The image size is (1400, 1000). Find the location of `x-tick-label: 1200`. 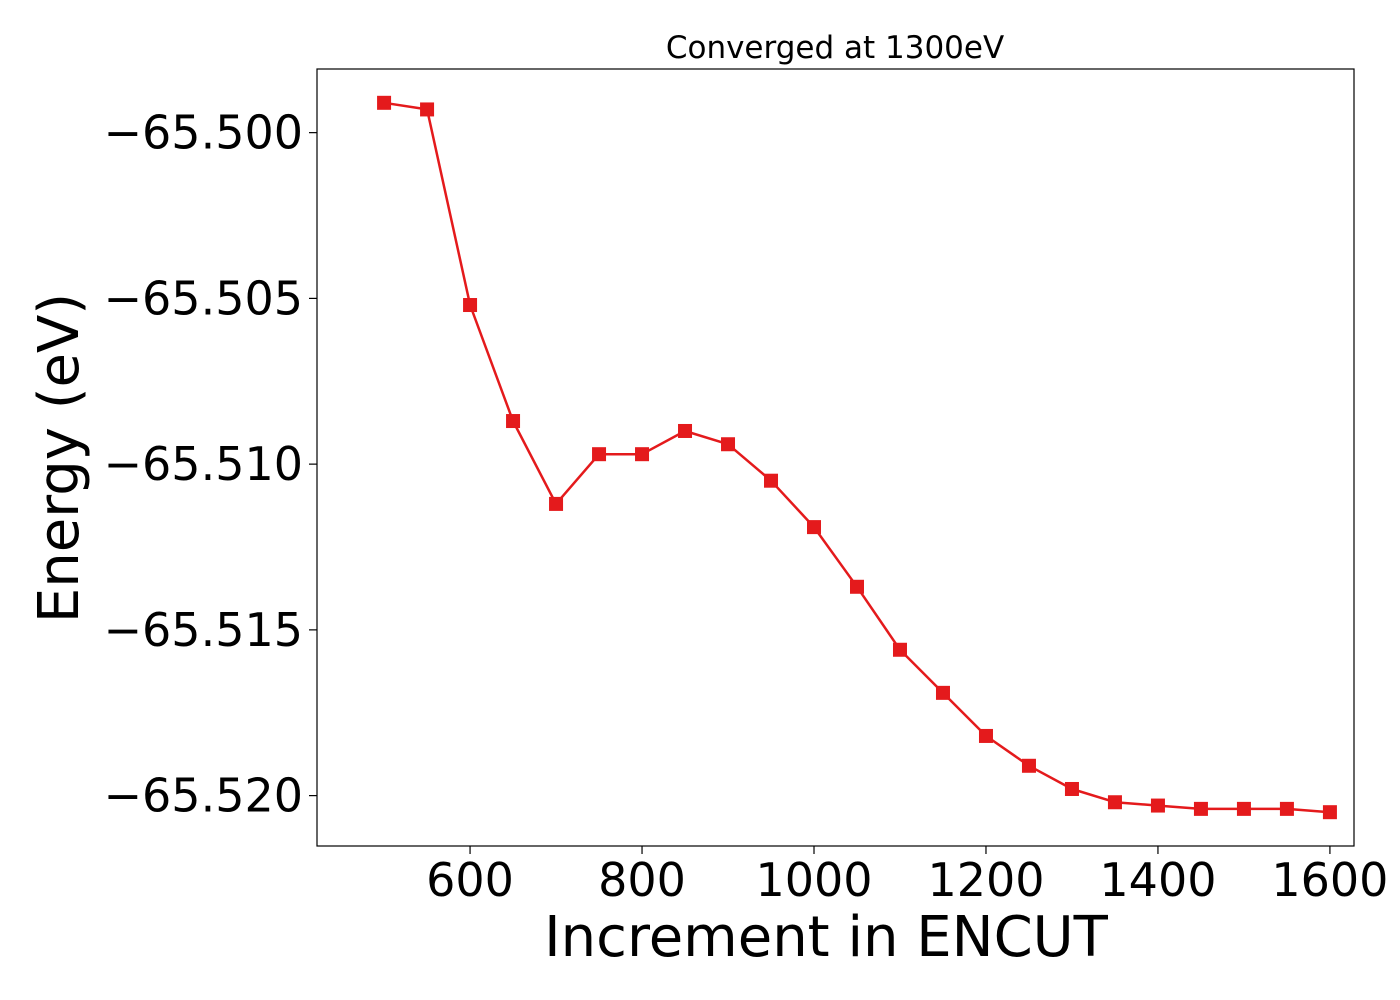

x-tick-label: 1200 is located at coordinates (985, 880).